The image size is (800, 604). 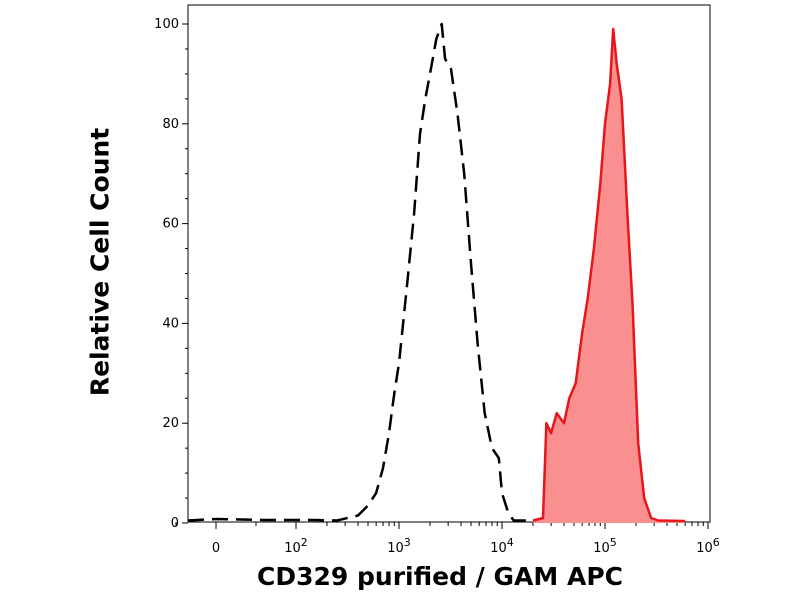 I want to click on x-axis-title: CD329 purified / GAM APC, so click(x=440, y=576).